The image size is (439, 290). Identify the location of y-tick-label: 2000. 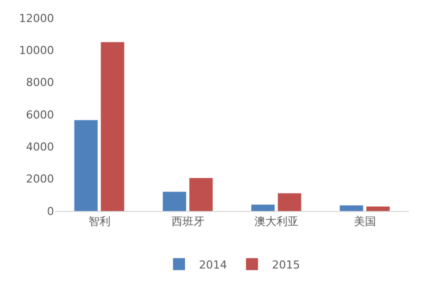
(40, 179).